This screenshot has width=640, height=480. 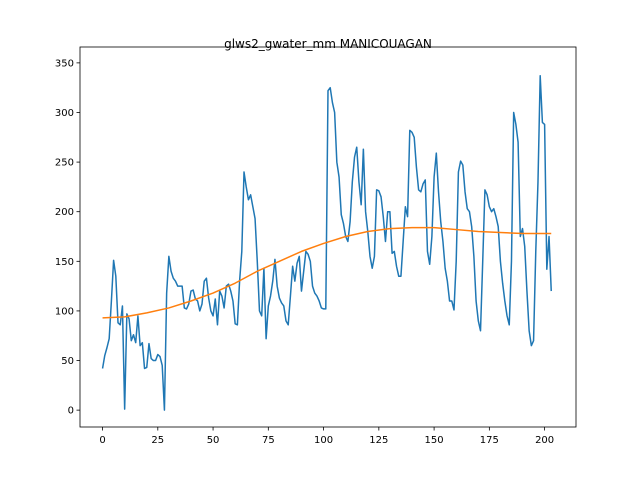 I want to click on x-tick-label: 25, so click(x=157, y=440).